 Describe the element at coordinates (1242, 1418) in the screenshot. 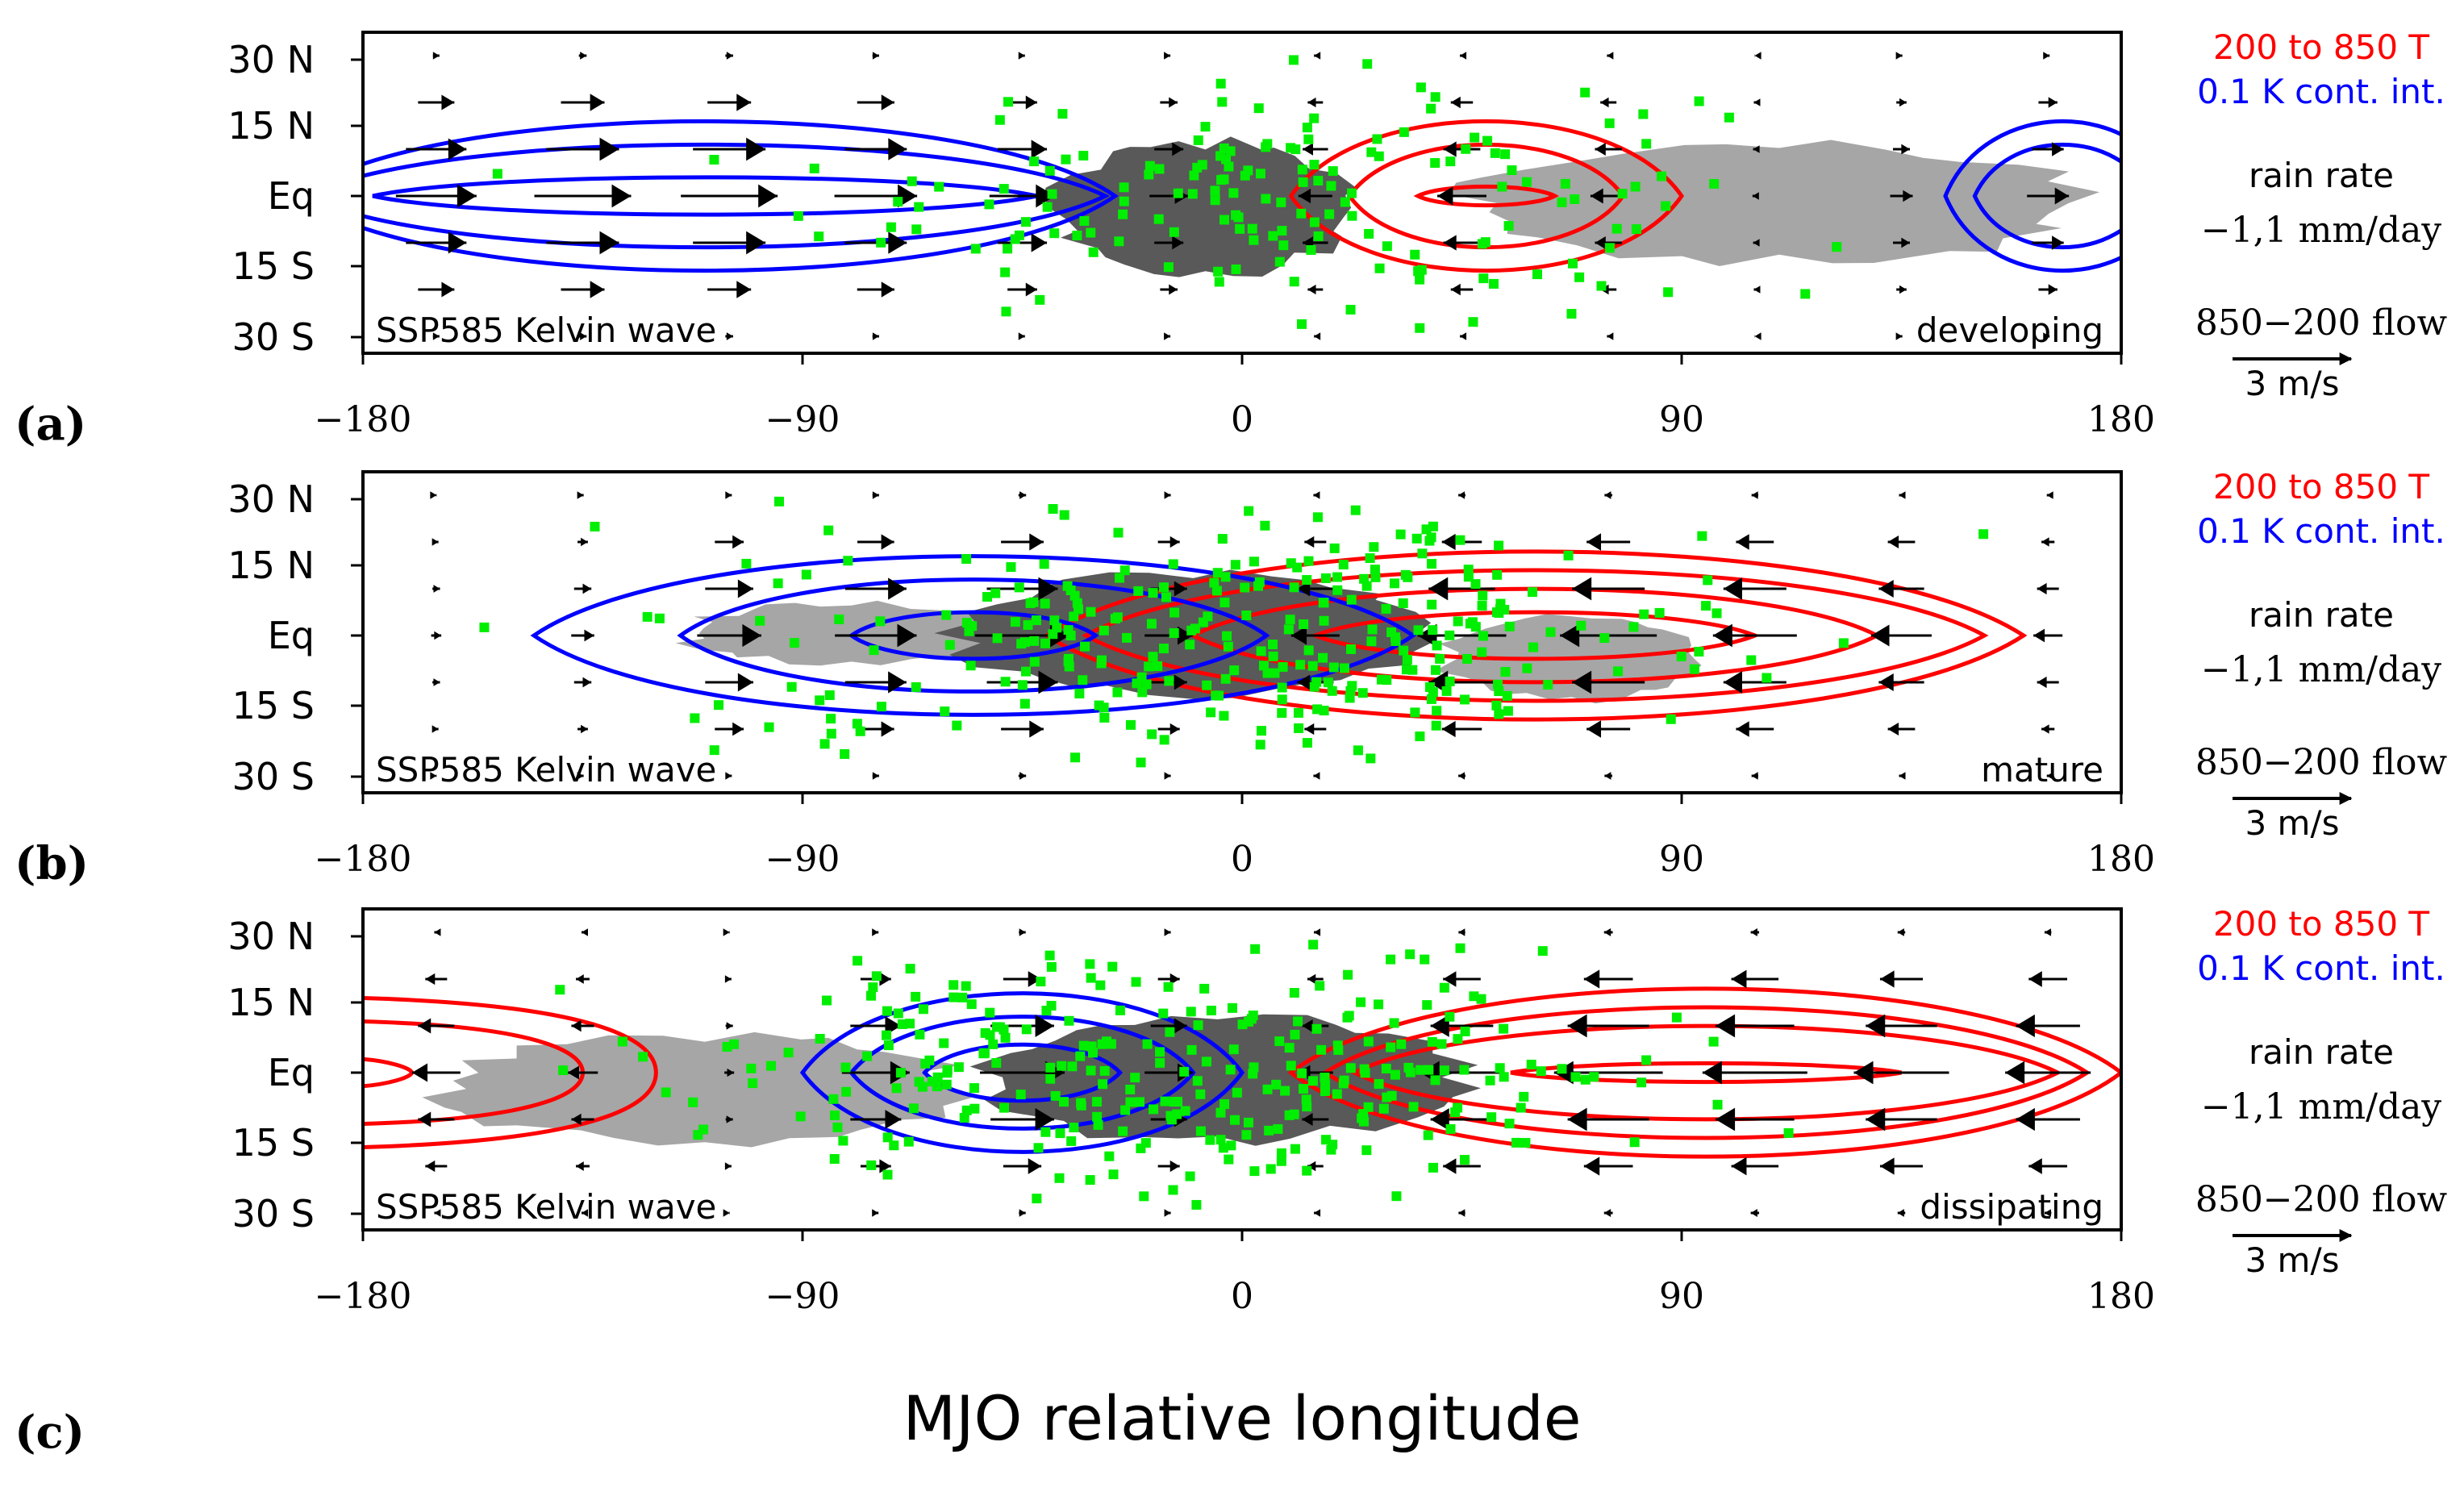

I see `x-axis-title: MJO relative longitude` at that location.